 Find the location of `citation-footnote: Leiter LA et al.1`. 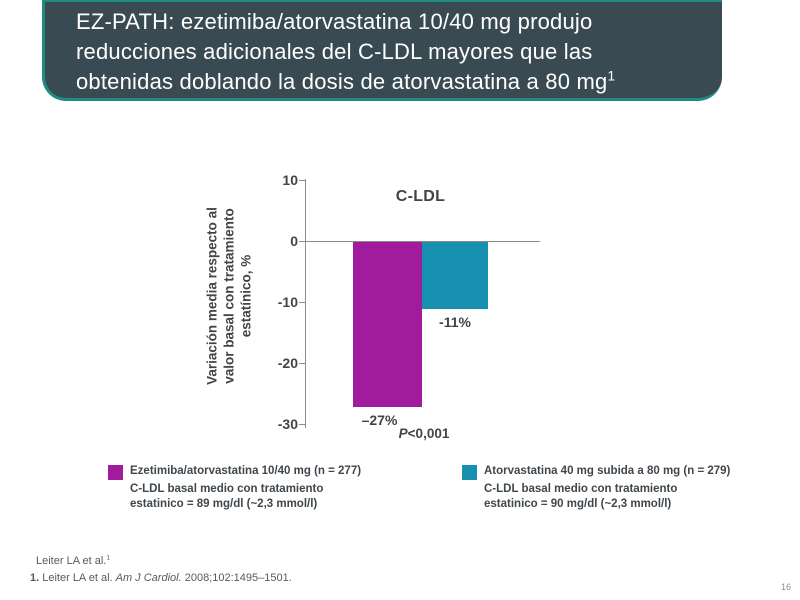

citation-footnote: Leiter LA et al.1 is located at coordinates (73, 560).